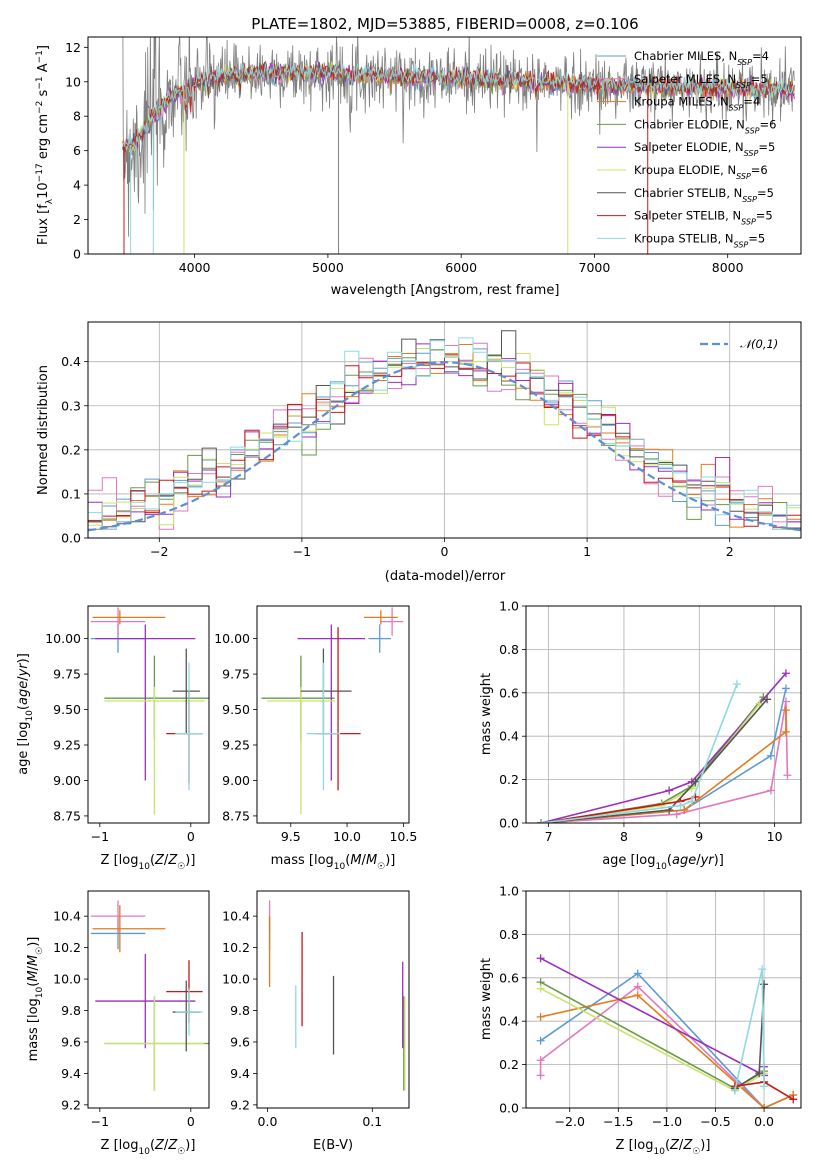 This screenshot has width=819, height=1170. What do you see at coordinates (509, 977) in the screenshot?
I see `y-tick-label: 0.6` at bounding box center [509, 977].